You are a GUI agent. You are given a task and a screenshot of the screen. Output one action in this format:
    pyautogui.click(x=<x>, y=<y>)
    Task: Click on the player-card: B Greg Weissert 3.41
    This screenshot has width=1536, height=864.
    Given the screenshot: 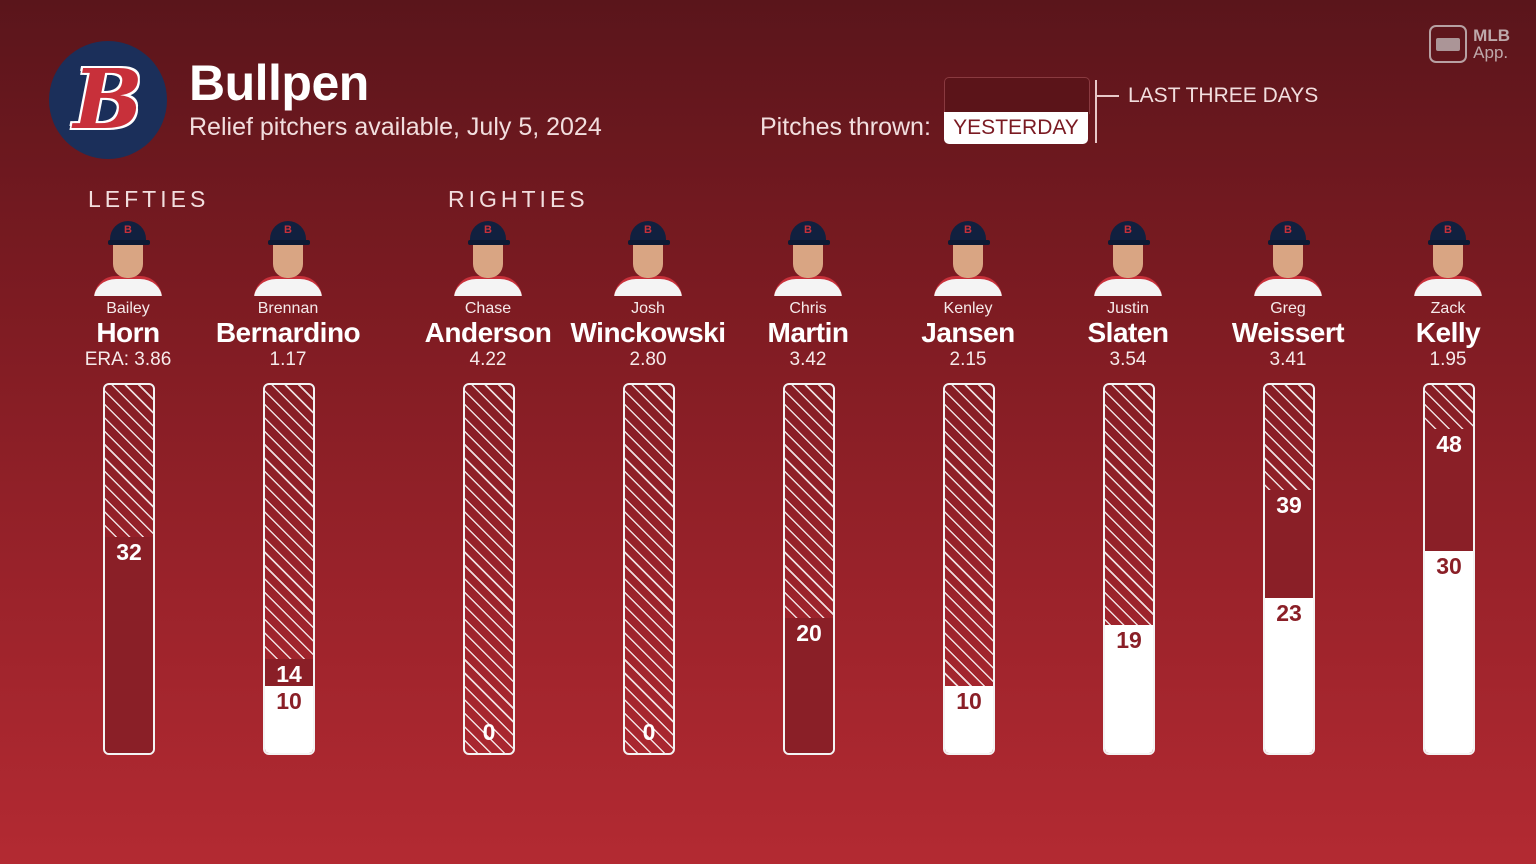 What is the action you would take?
    pyautogui.click(x=1288, y=295)
    